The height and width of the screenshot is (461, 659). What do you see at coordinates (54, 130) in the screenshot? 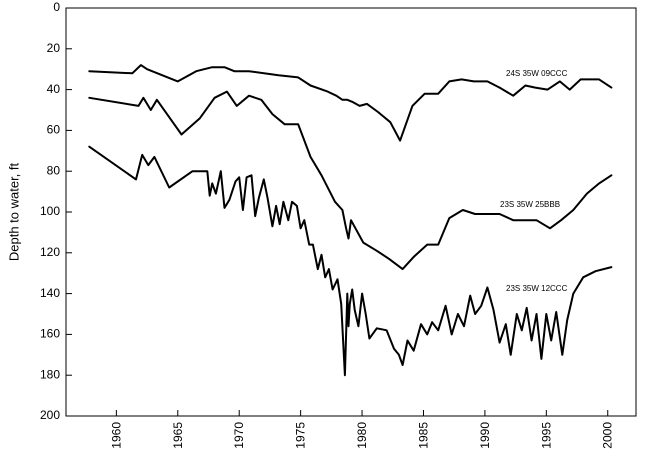
I see `y-tick-label: 60` at bounding box center [54, 130].